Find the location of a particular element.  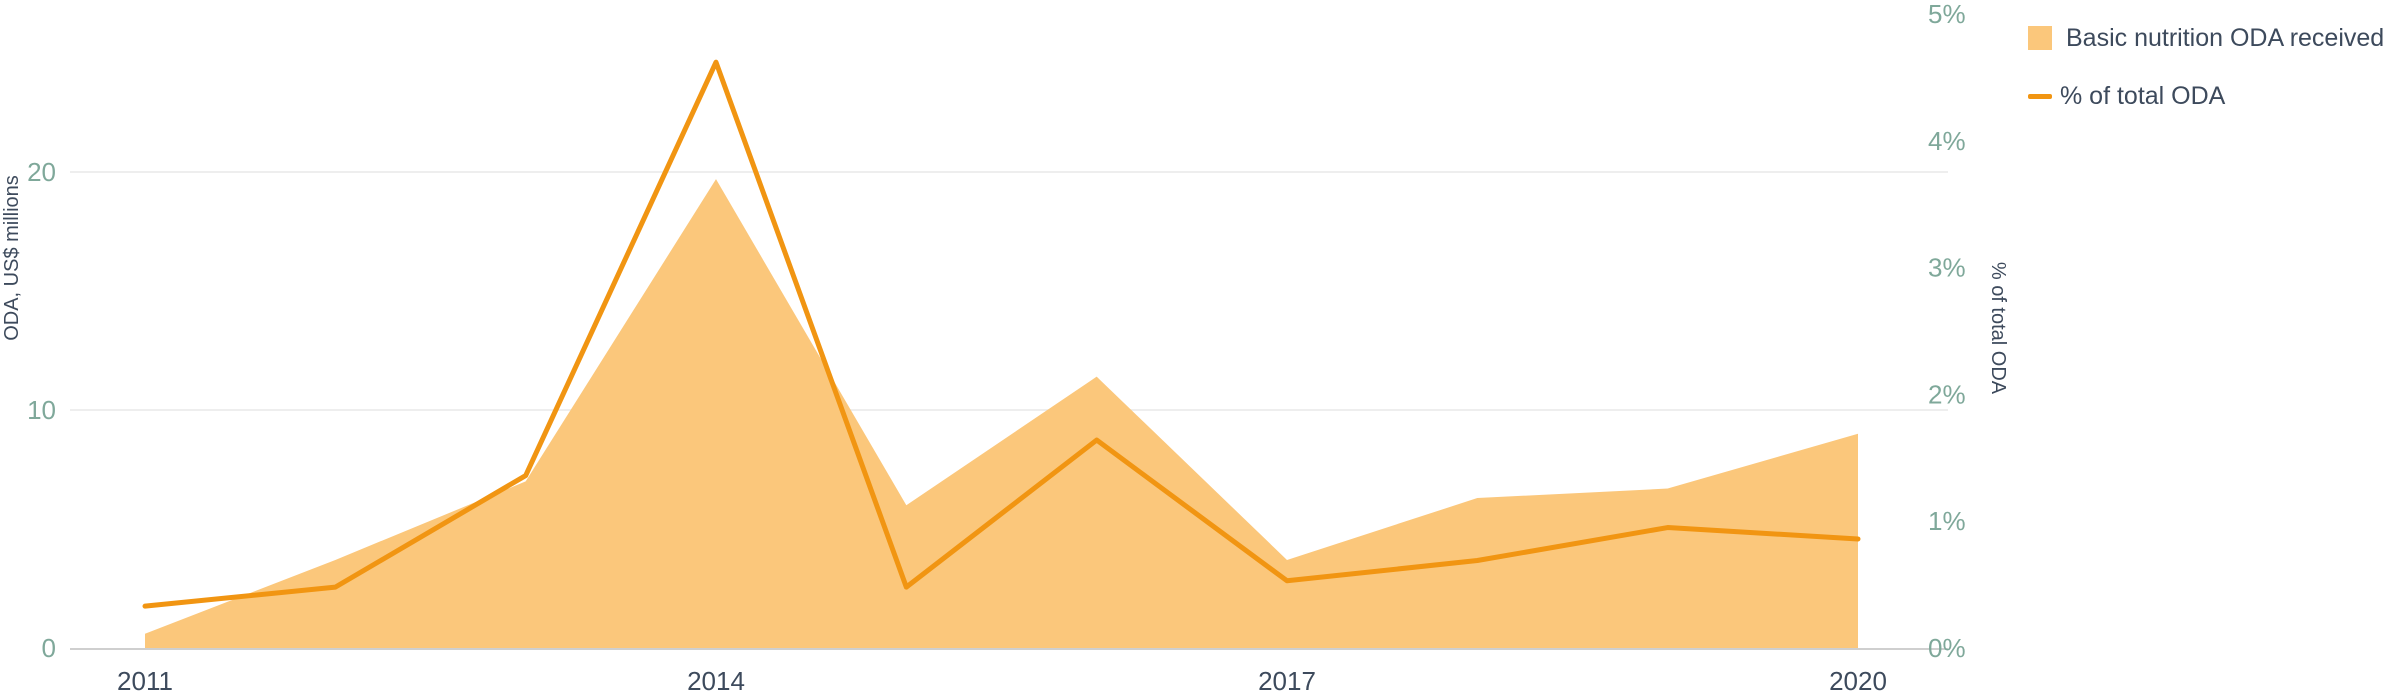

right-axis-tick-label: 2% is located at coordinates (1947, 394).